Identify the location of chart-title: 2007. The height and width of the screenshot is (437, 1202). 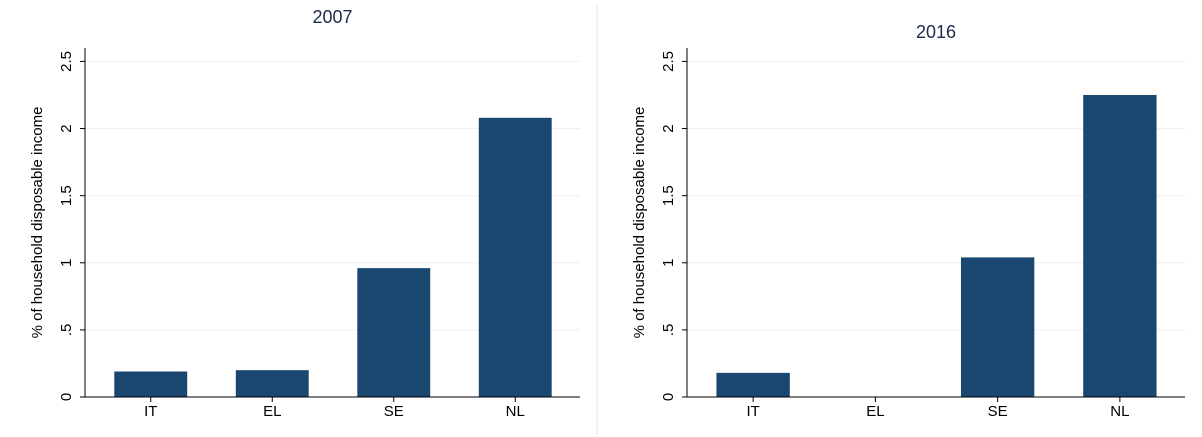
(332, 17).